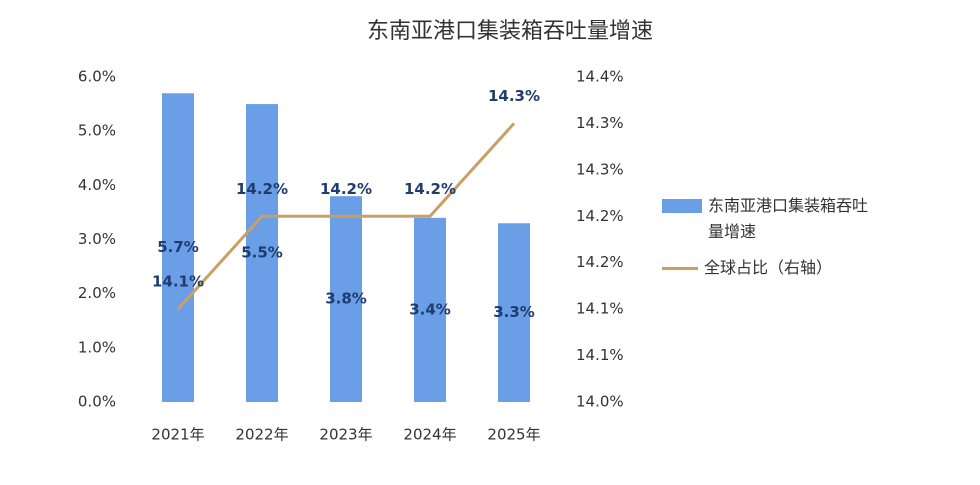 This screenshot has width=980, height=485. I want to click on legend-item: 全球占比（右轴）, so click(782, 268).